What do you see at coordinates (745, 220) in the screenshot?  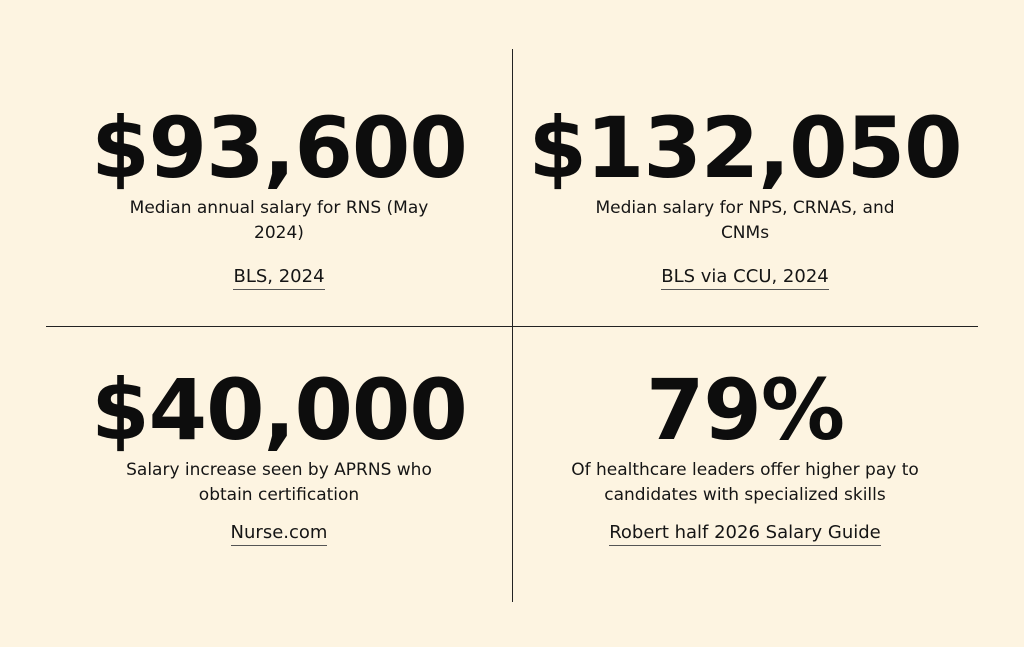 I see `stat-description: Median salary for NPS, CRNAS, and CNMs` at bounding box center [745, 220].